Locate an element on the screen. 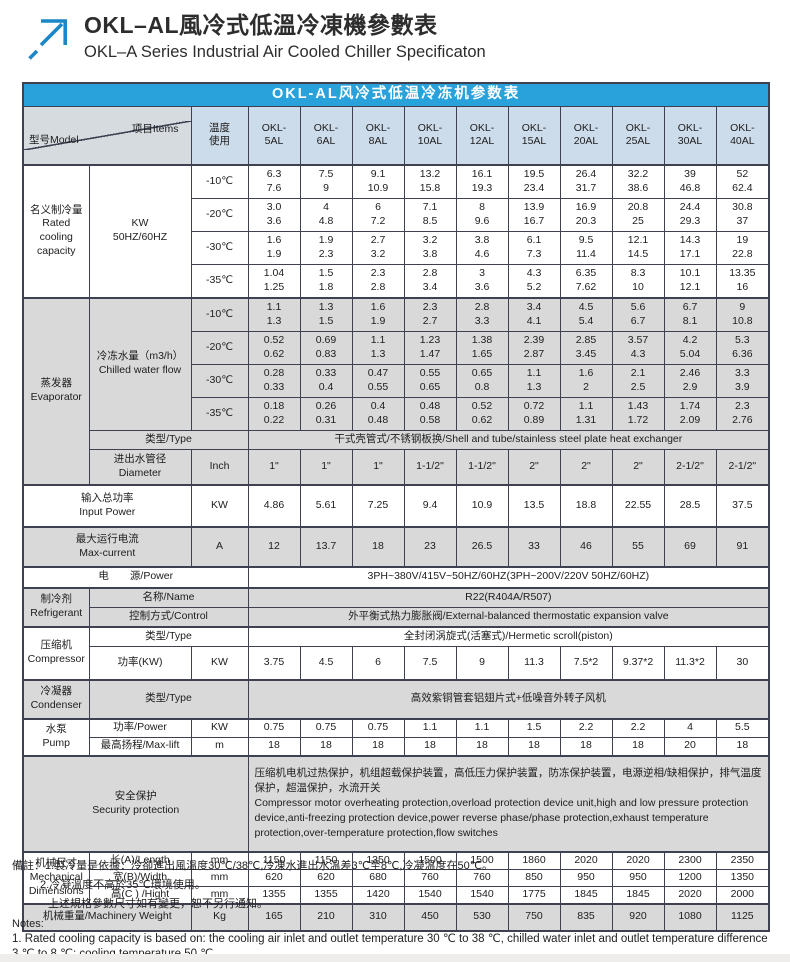  value-cell: 26.5 is located at coordinates (482, 546).